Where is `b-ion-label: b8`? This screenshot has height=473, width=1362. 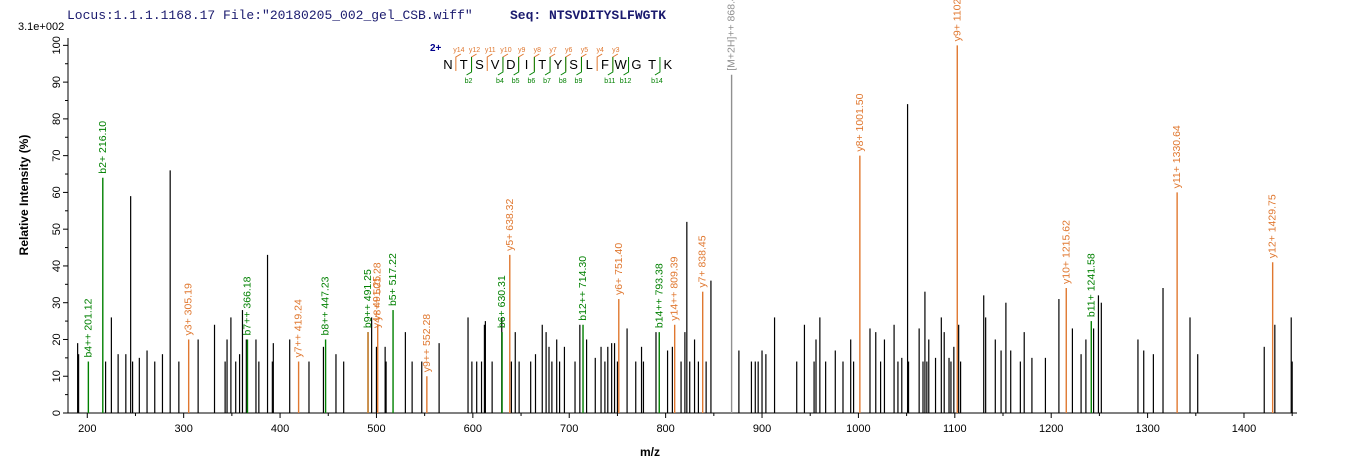 b-ion-label: b8 is located at coordinates (563, 81).